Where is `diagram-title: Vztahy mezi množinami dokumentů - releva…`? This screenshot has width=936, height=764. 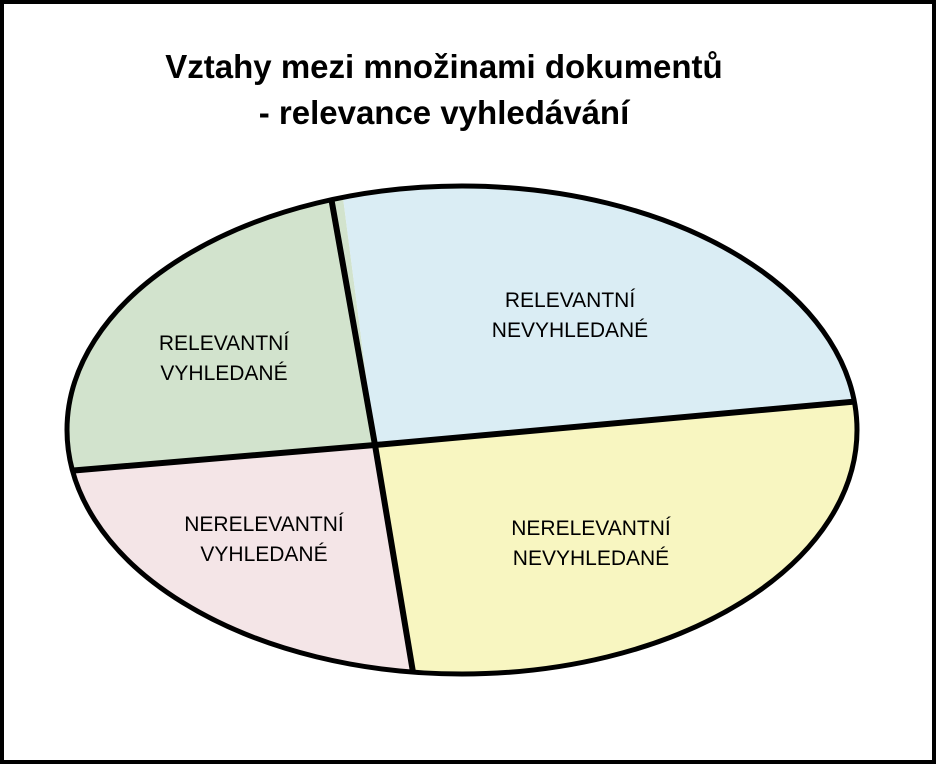 diagram-title: Vztahy mezi množinami dokumentů - releva… is located at coordinates (444, 90).